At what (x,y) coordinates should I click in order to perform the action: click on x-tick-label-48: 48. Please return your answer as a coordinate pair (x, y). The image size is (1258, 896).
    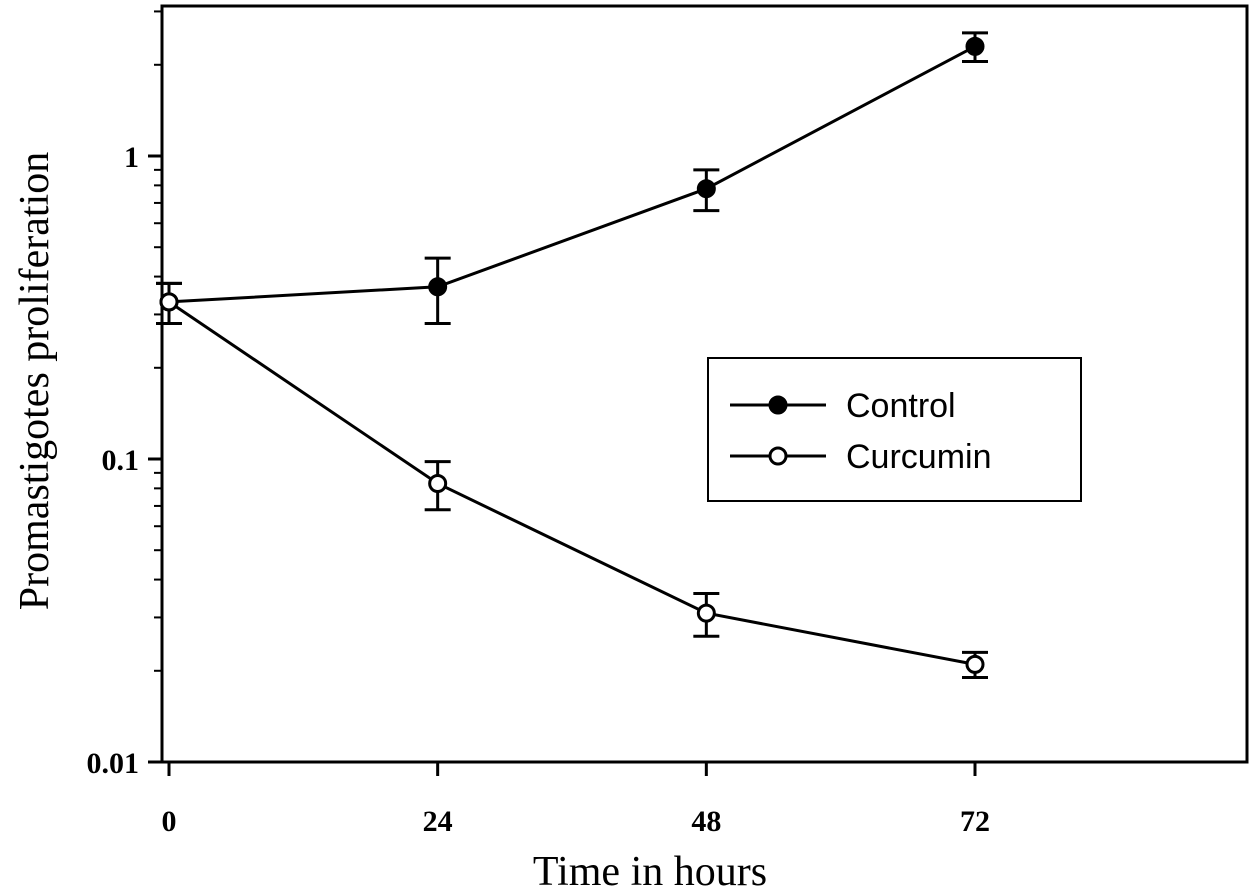
    Looking at the image, I should click on (706, 821).